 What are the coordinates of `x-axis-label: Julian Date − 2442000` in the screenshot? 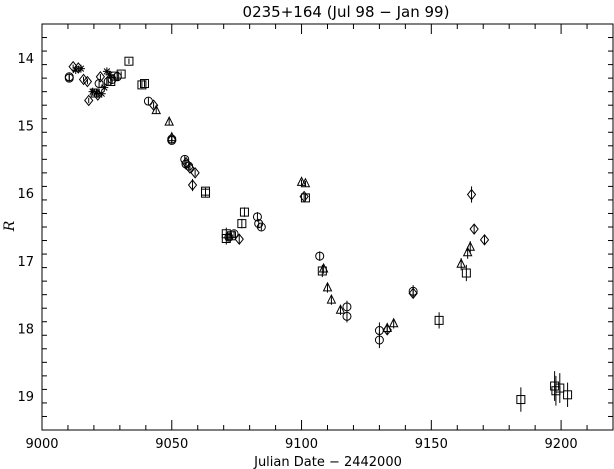 It's located at (327, 462).